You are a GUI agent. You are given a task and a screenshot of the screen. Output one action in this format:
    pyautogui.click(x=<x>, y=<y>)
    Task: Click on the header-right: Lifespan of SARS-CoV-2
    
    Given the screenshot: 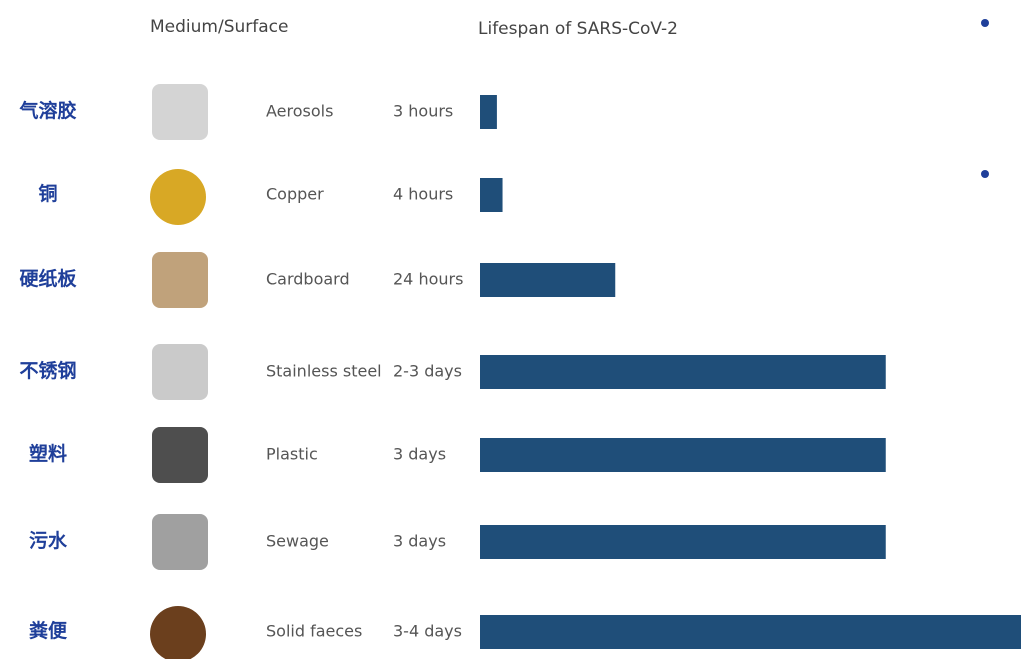 What is the action you would take?
    pyautogui.click(x=578, y=29)
    